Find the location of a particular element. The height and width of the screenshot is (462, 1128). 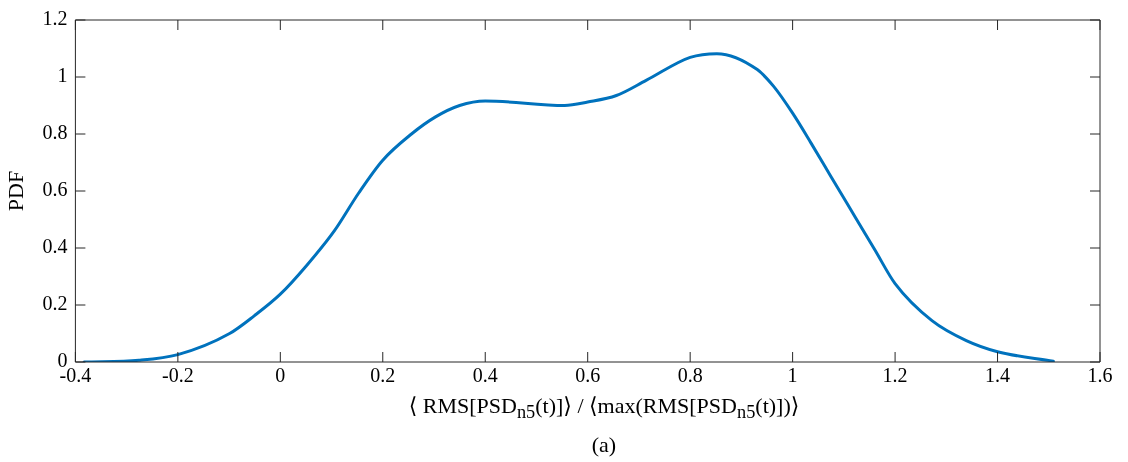

x-axis-title: ⟨ RMS[PSD$_{n5}$(t)]⟩ / ⟨max(RMS[PSD$_{n5}$(t)])⟩ is located at coordinates (604, 408).